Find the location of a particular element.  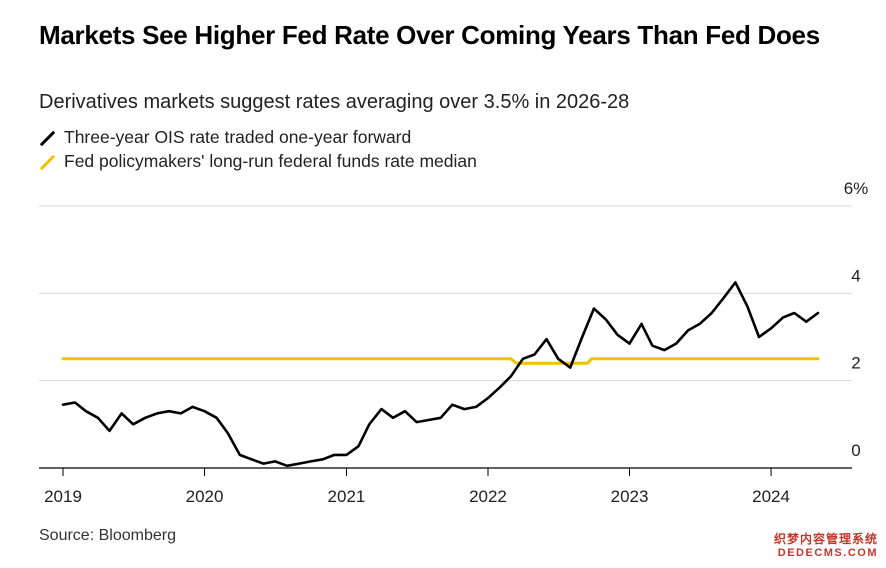

x-tick-label: 2020 is located at coordinates (205, 496).